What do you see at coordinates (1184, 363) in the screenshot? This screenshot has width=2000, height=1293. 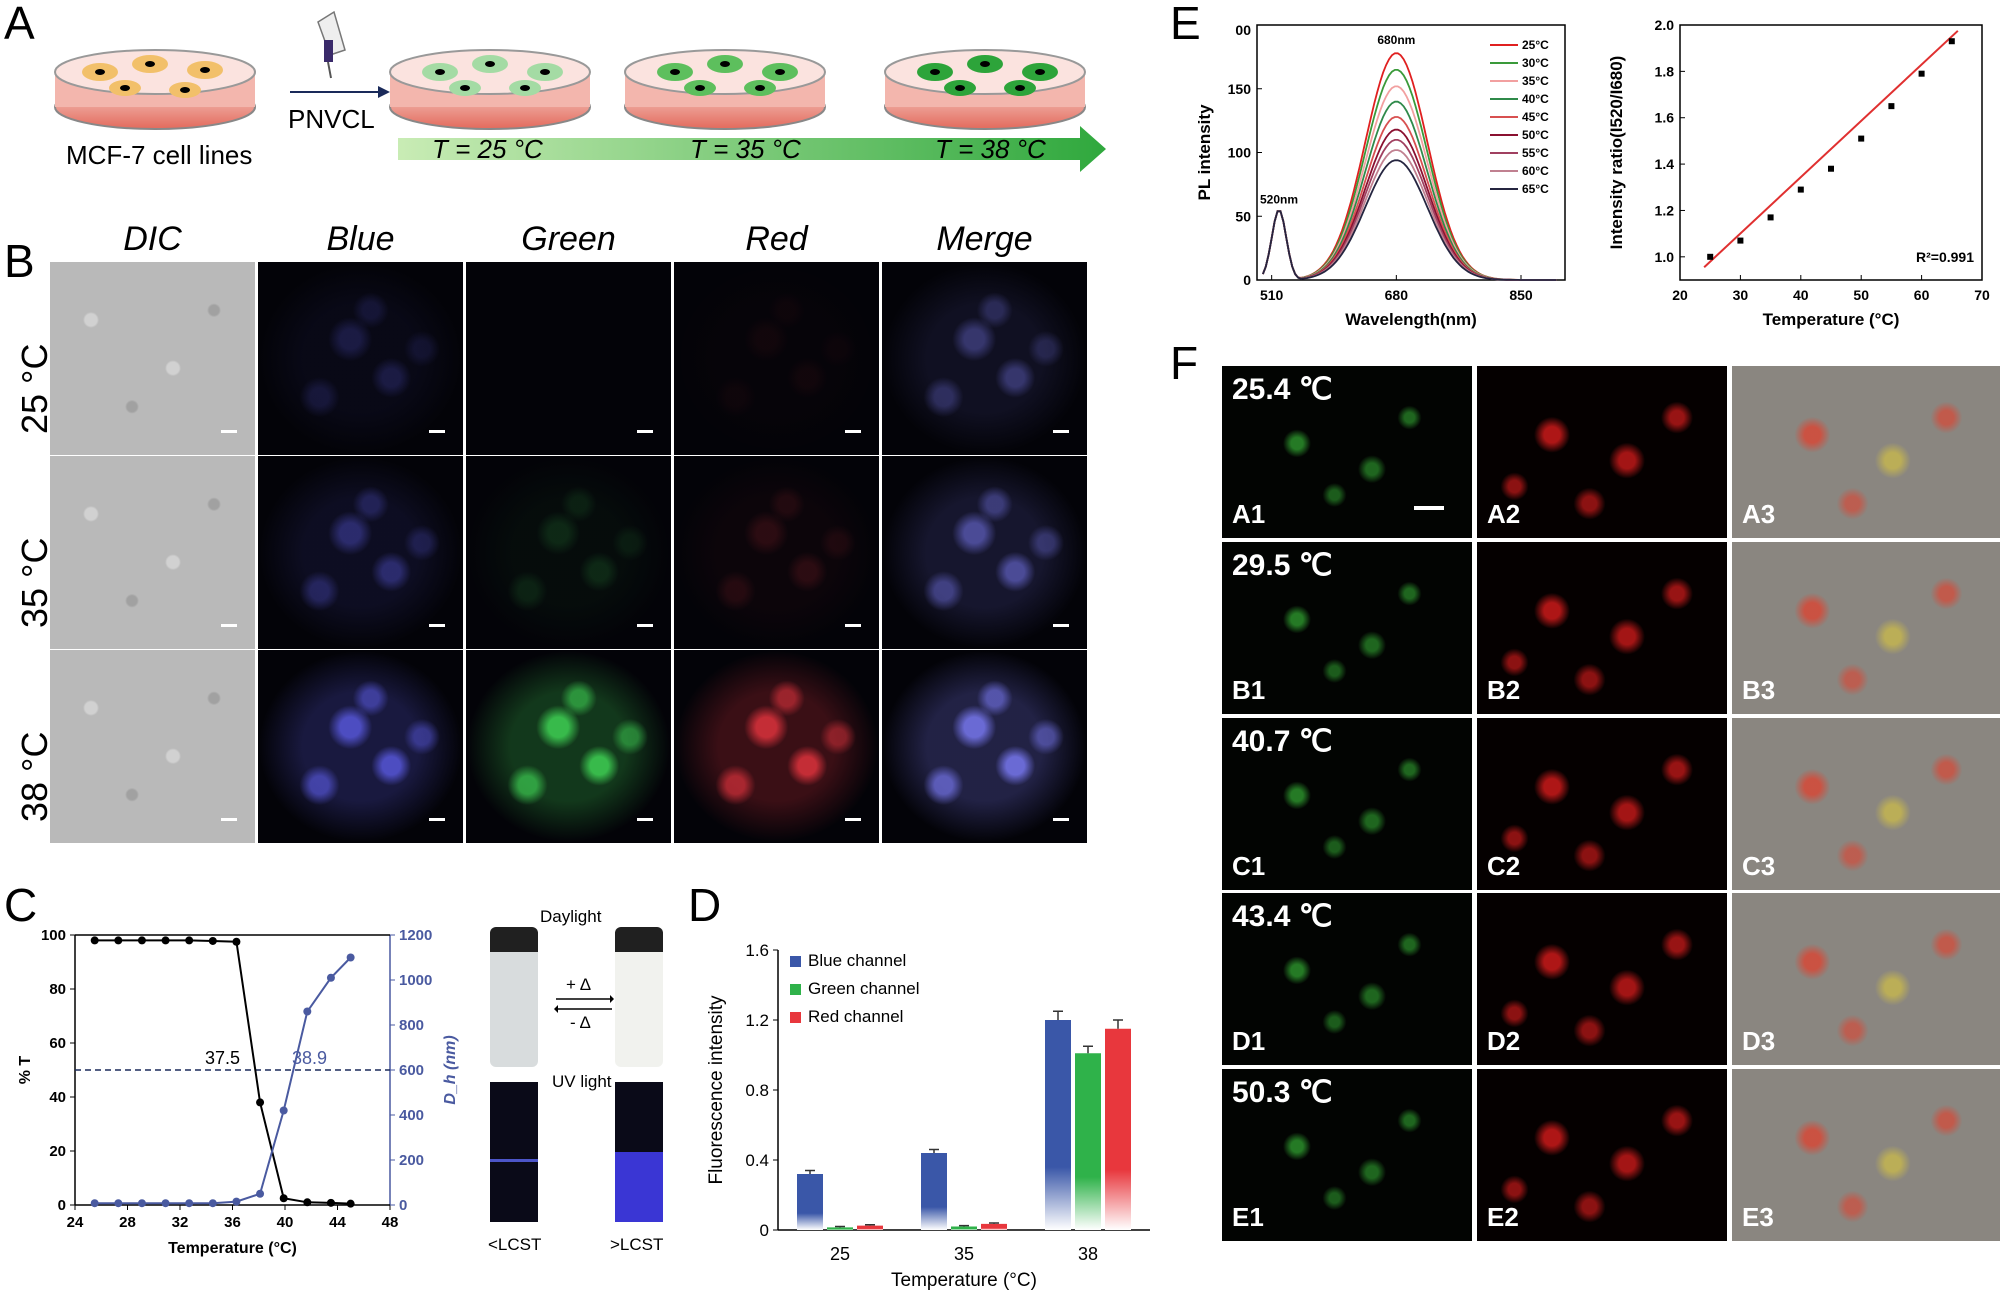 I see `panel-label-f: F` at bounding box center [1184, 363].